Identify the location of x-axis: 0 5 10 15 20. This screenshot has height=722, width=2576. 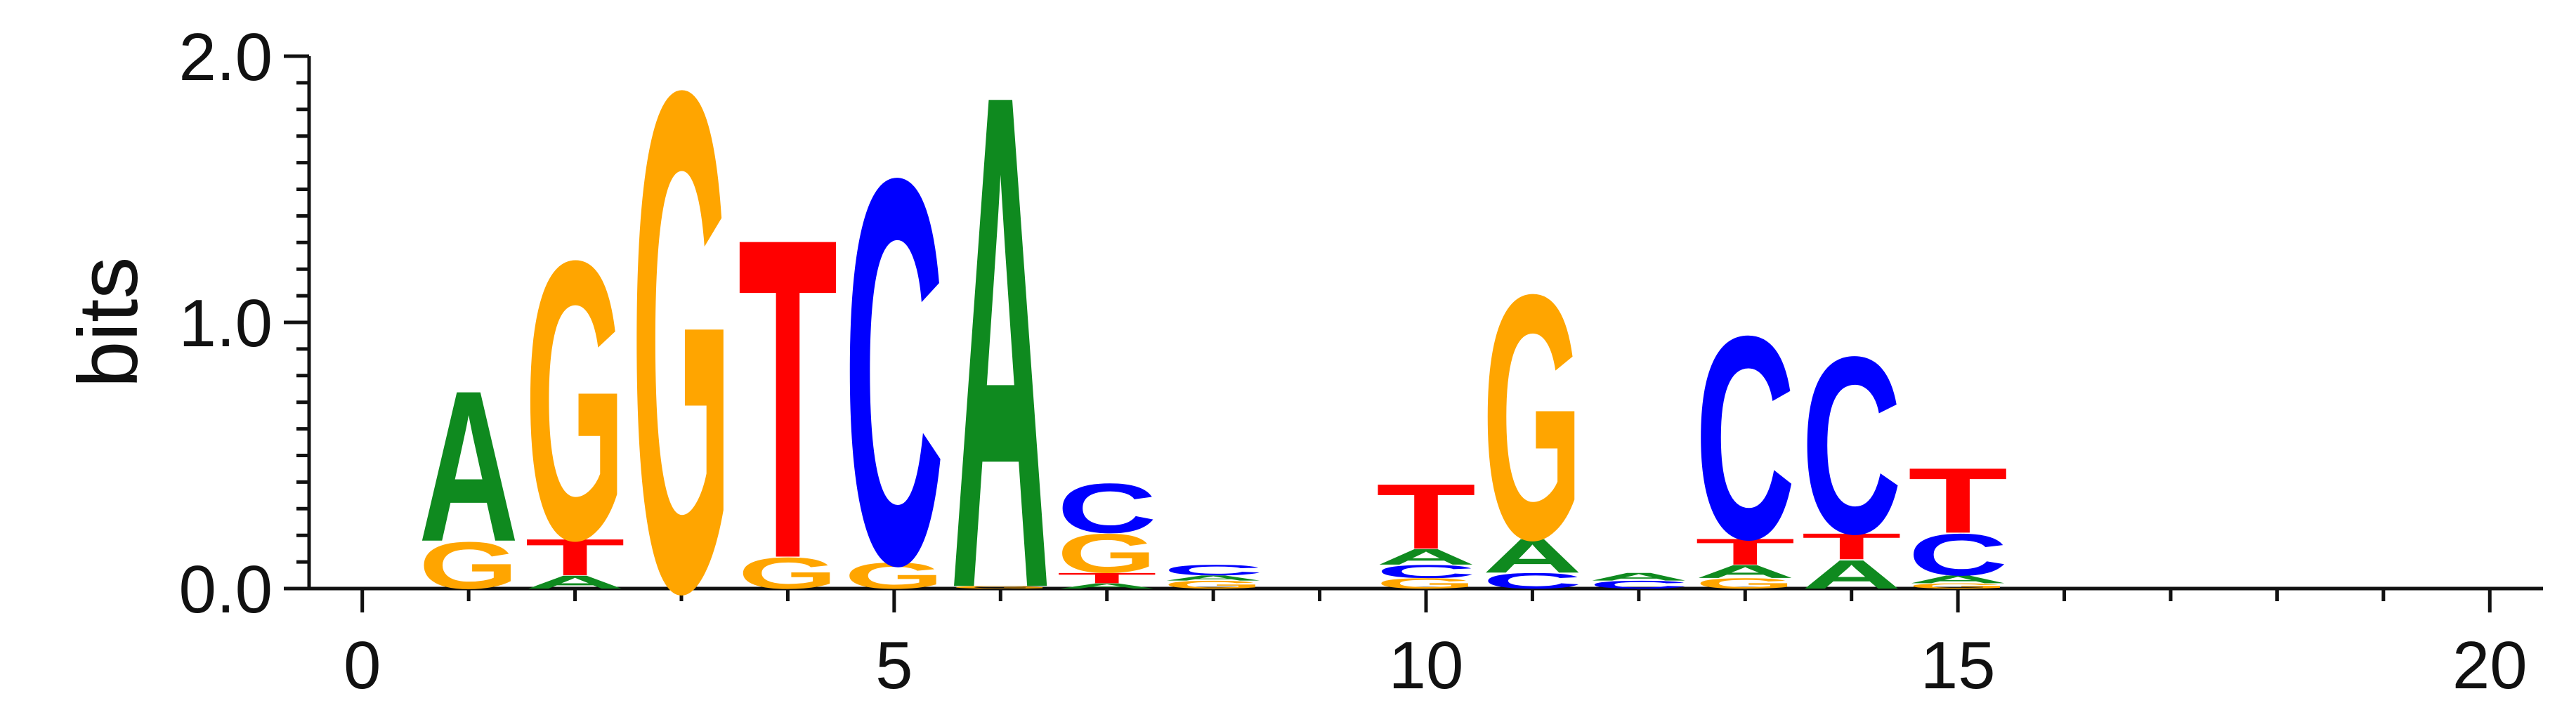
(1426, 644).